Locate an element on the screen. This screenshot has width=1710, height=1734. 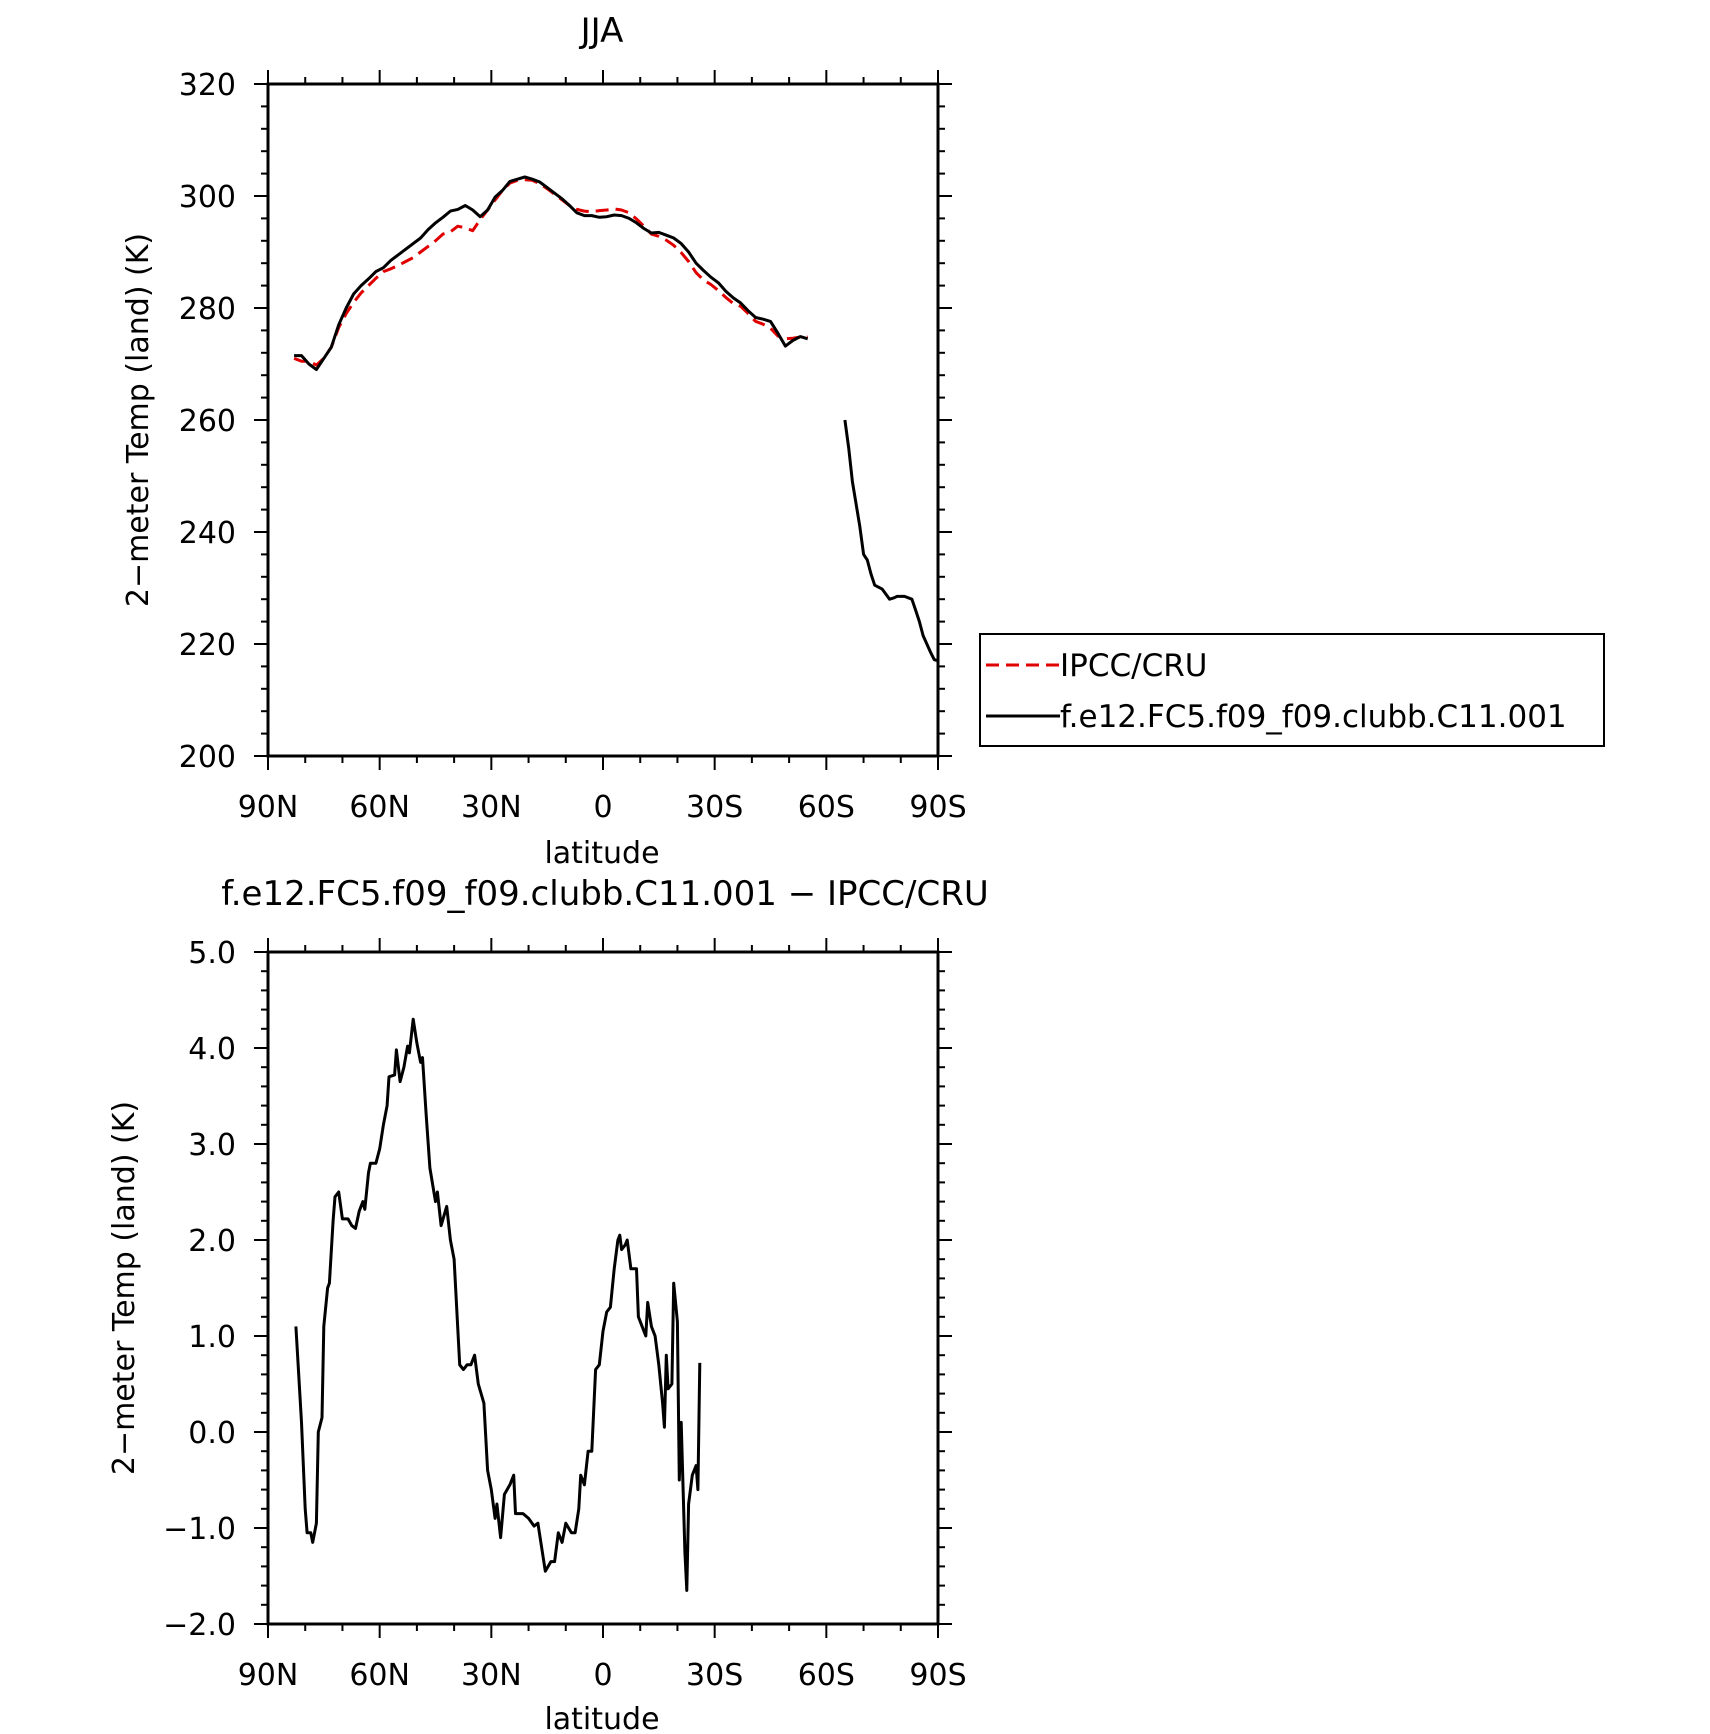
legend-box is located at coordinates (1292, 690).